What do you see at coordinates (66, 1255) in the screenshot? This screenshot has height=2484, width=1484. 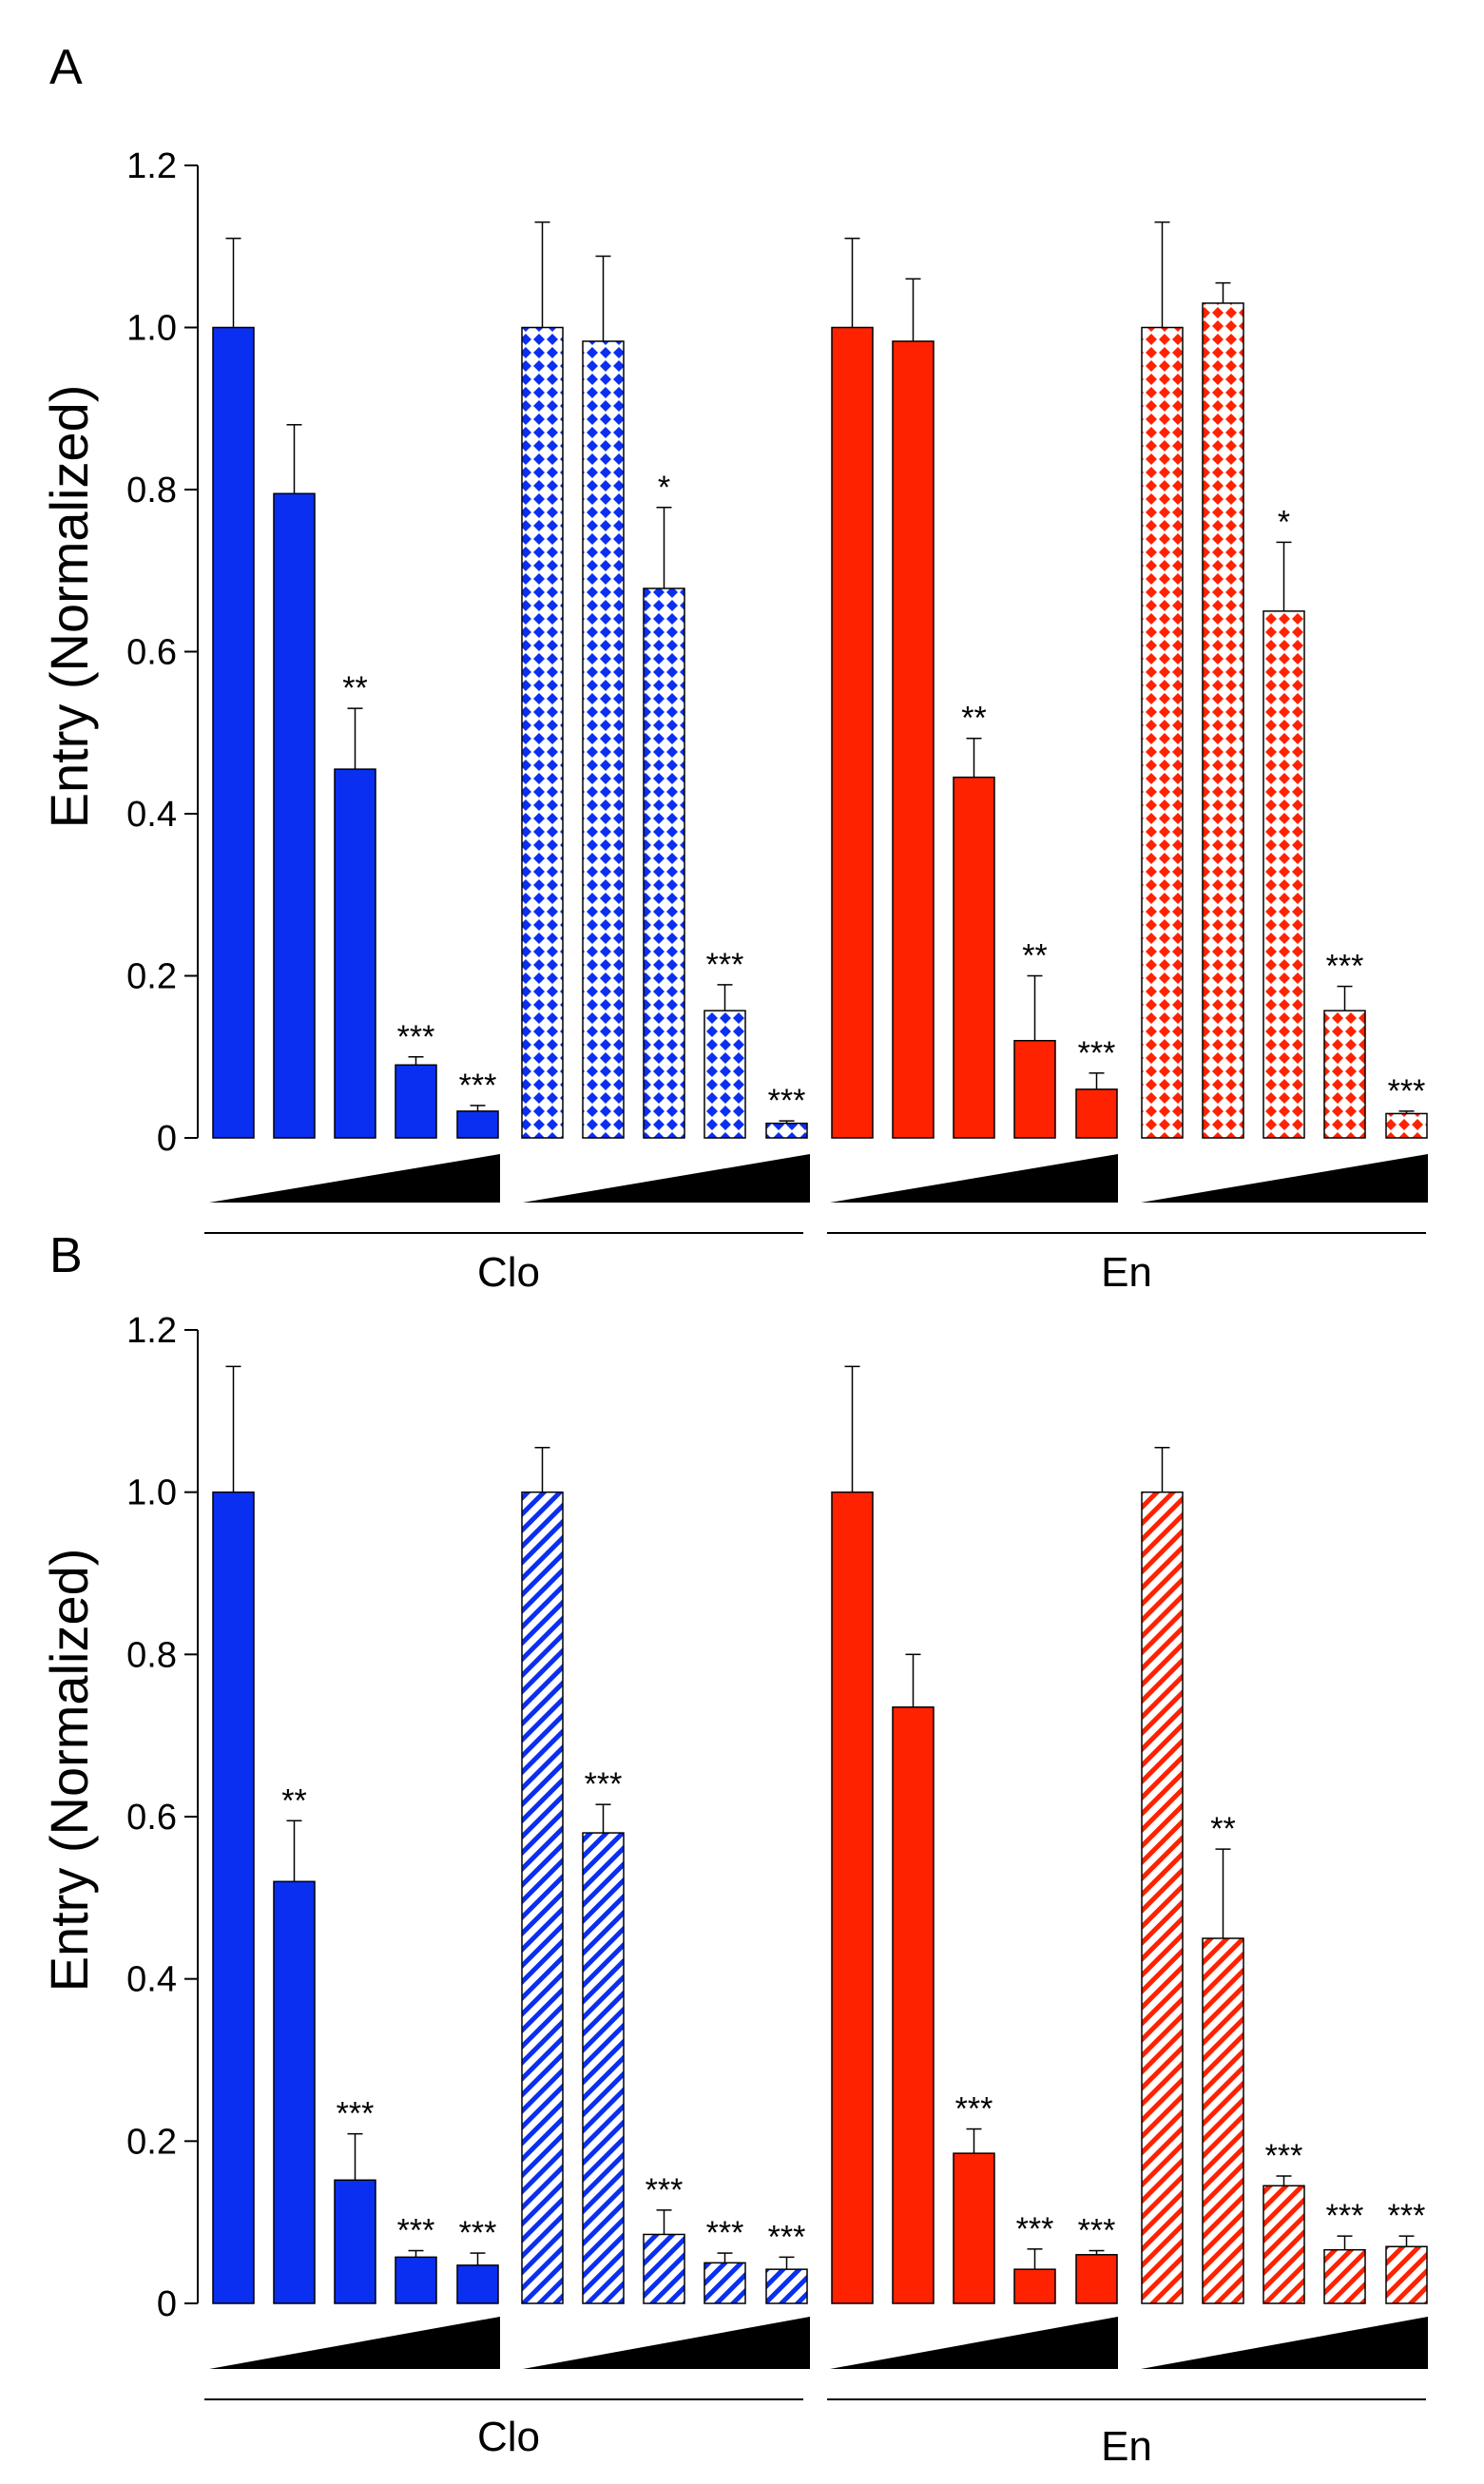 I see `panel-b-label: B` at bounding box center [66, 1255].